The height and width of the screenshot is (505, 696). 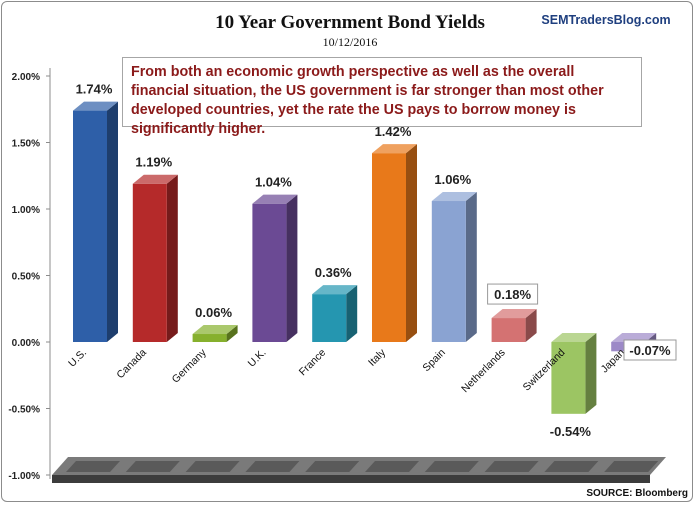 I want to click on chart-title: 10 Year Government Bond Yields, so click(x=350, y=22).